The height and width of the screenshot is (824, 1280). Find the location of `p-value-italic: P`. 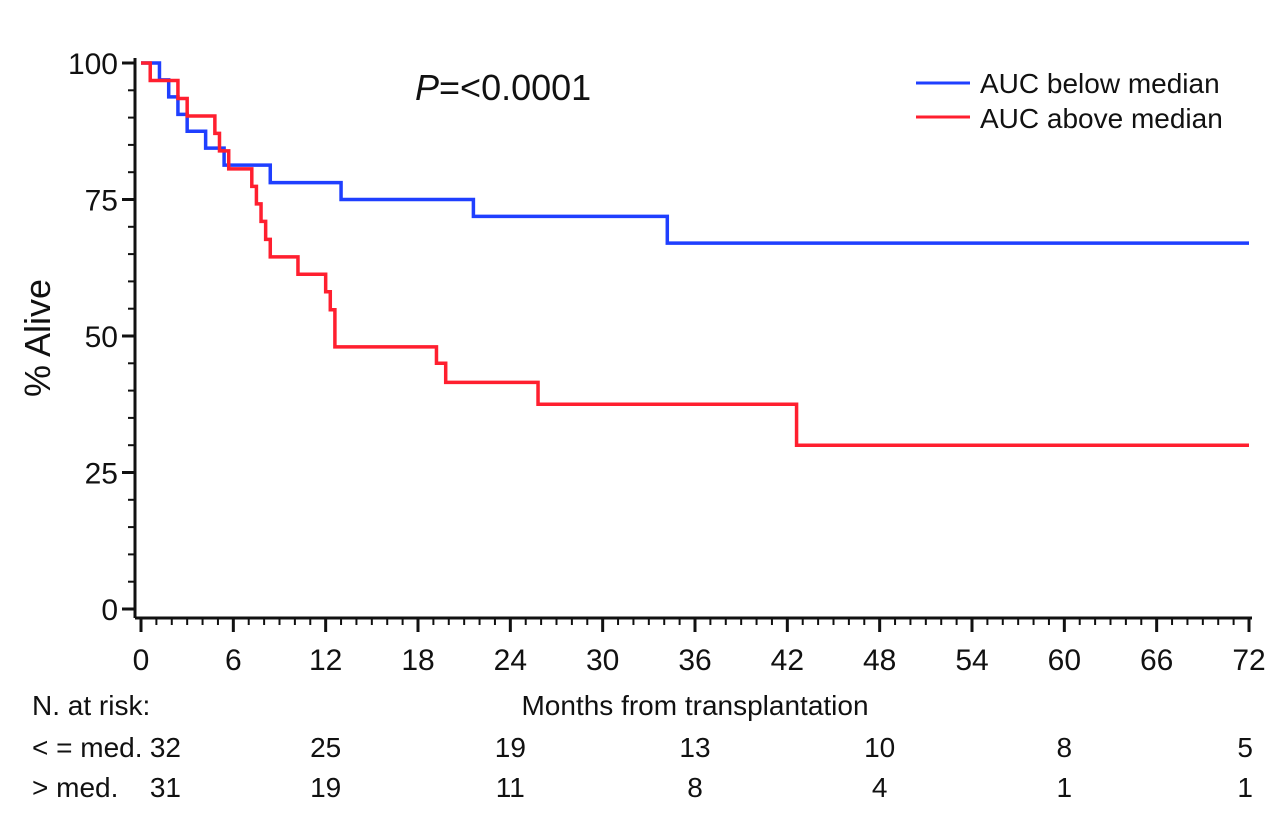

p-value-italic: P is located at coordinates (427, 87).